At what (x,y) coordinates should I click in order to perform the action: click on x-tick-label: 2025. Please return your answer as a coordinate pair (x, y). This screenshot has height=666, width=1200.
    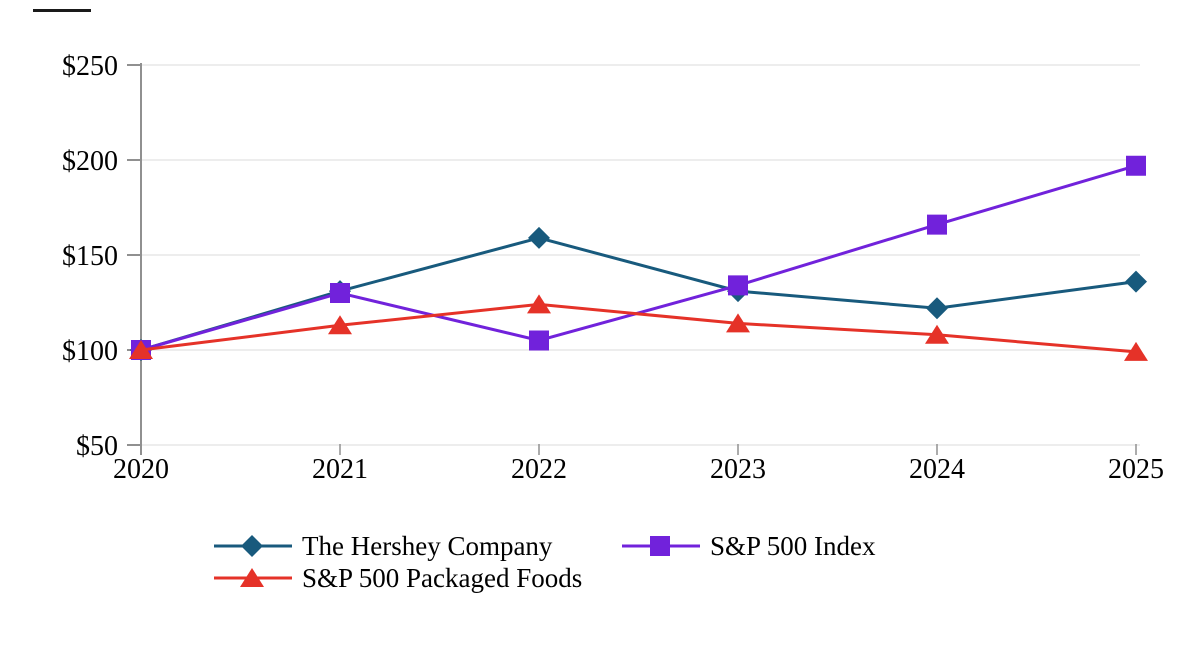
    Looking at the image, I should click on (1136, 469).